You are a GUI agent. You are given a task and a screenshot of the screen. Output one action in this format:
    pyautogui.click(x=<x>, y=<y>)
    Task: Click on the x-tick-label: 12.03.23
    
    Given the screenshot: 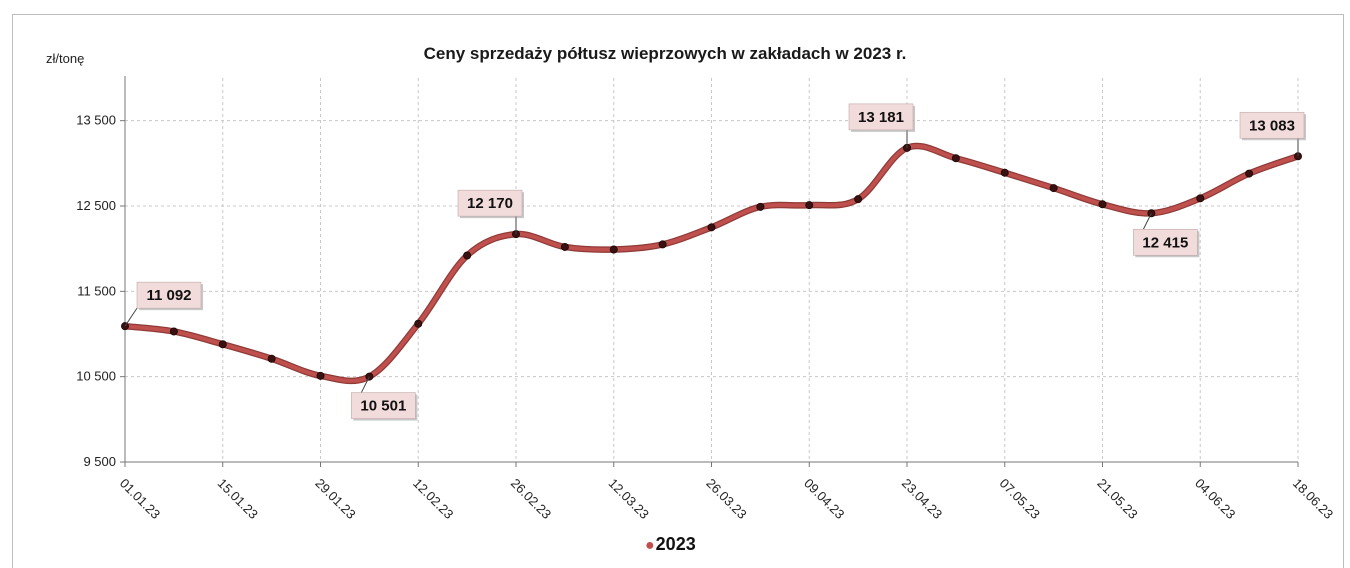 What is the action you would take?
    pyautogui.click(x=629, y=499)
    